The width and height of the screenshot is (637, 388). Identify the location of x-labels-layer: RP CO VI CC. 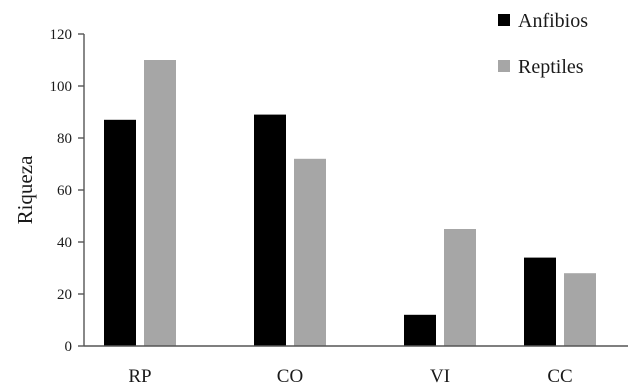
(350, 376).